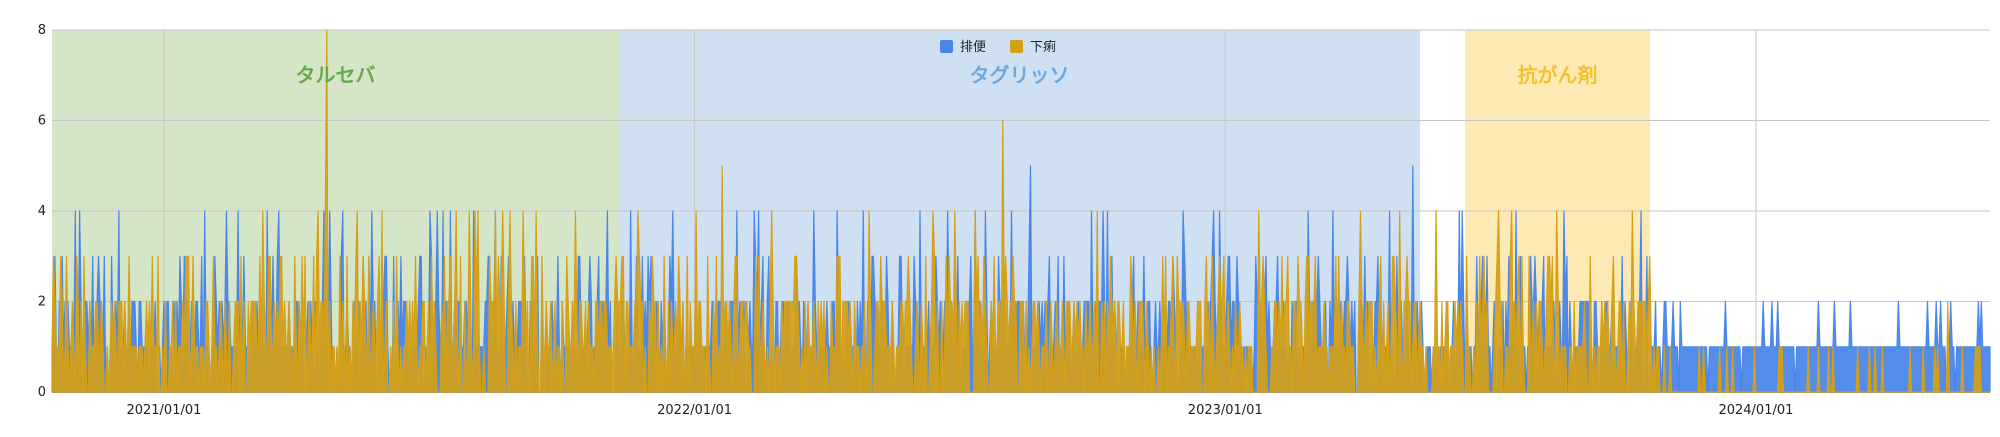 The height and width of the screenshot is (437, 2000). What do you see at coordinates (163, 410) in the screenshot?
I see `x-tick-label-0: 2021/01/01` at bounding box center [163, 410].